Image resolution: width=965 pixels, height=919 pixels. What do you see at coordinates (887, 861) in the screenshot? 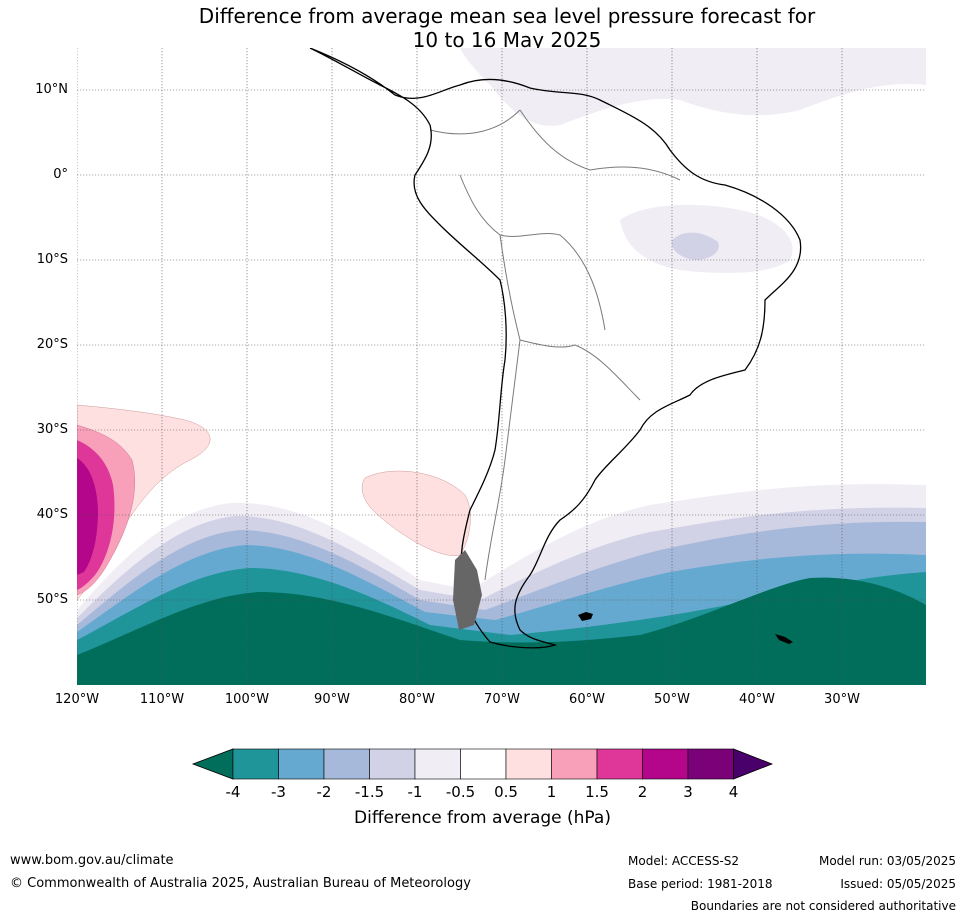
I see `footer-model-run: Model run: 03/05/2025` at bounding box center [887, 861].